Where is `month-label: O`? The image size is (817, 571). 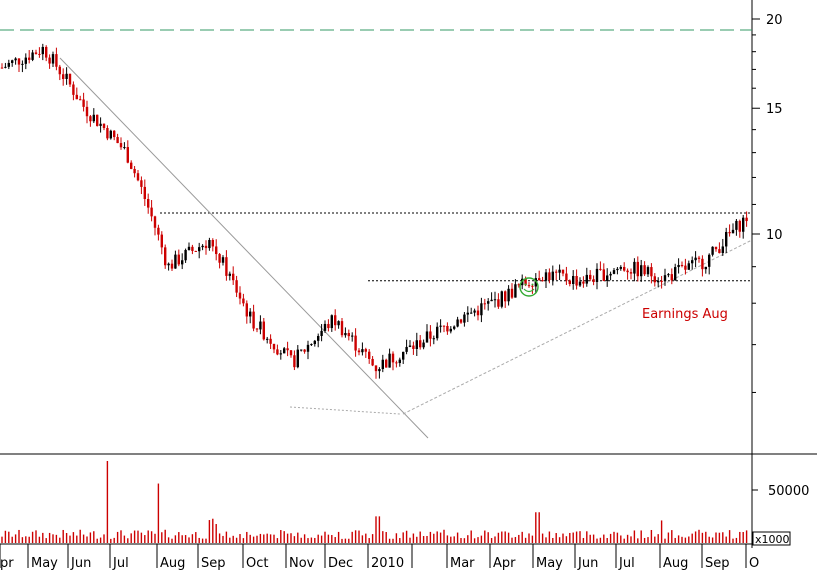
month-label: O is located at coordinates (754, 563).